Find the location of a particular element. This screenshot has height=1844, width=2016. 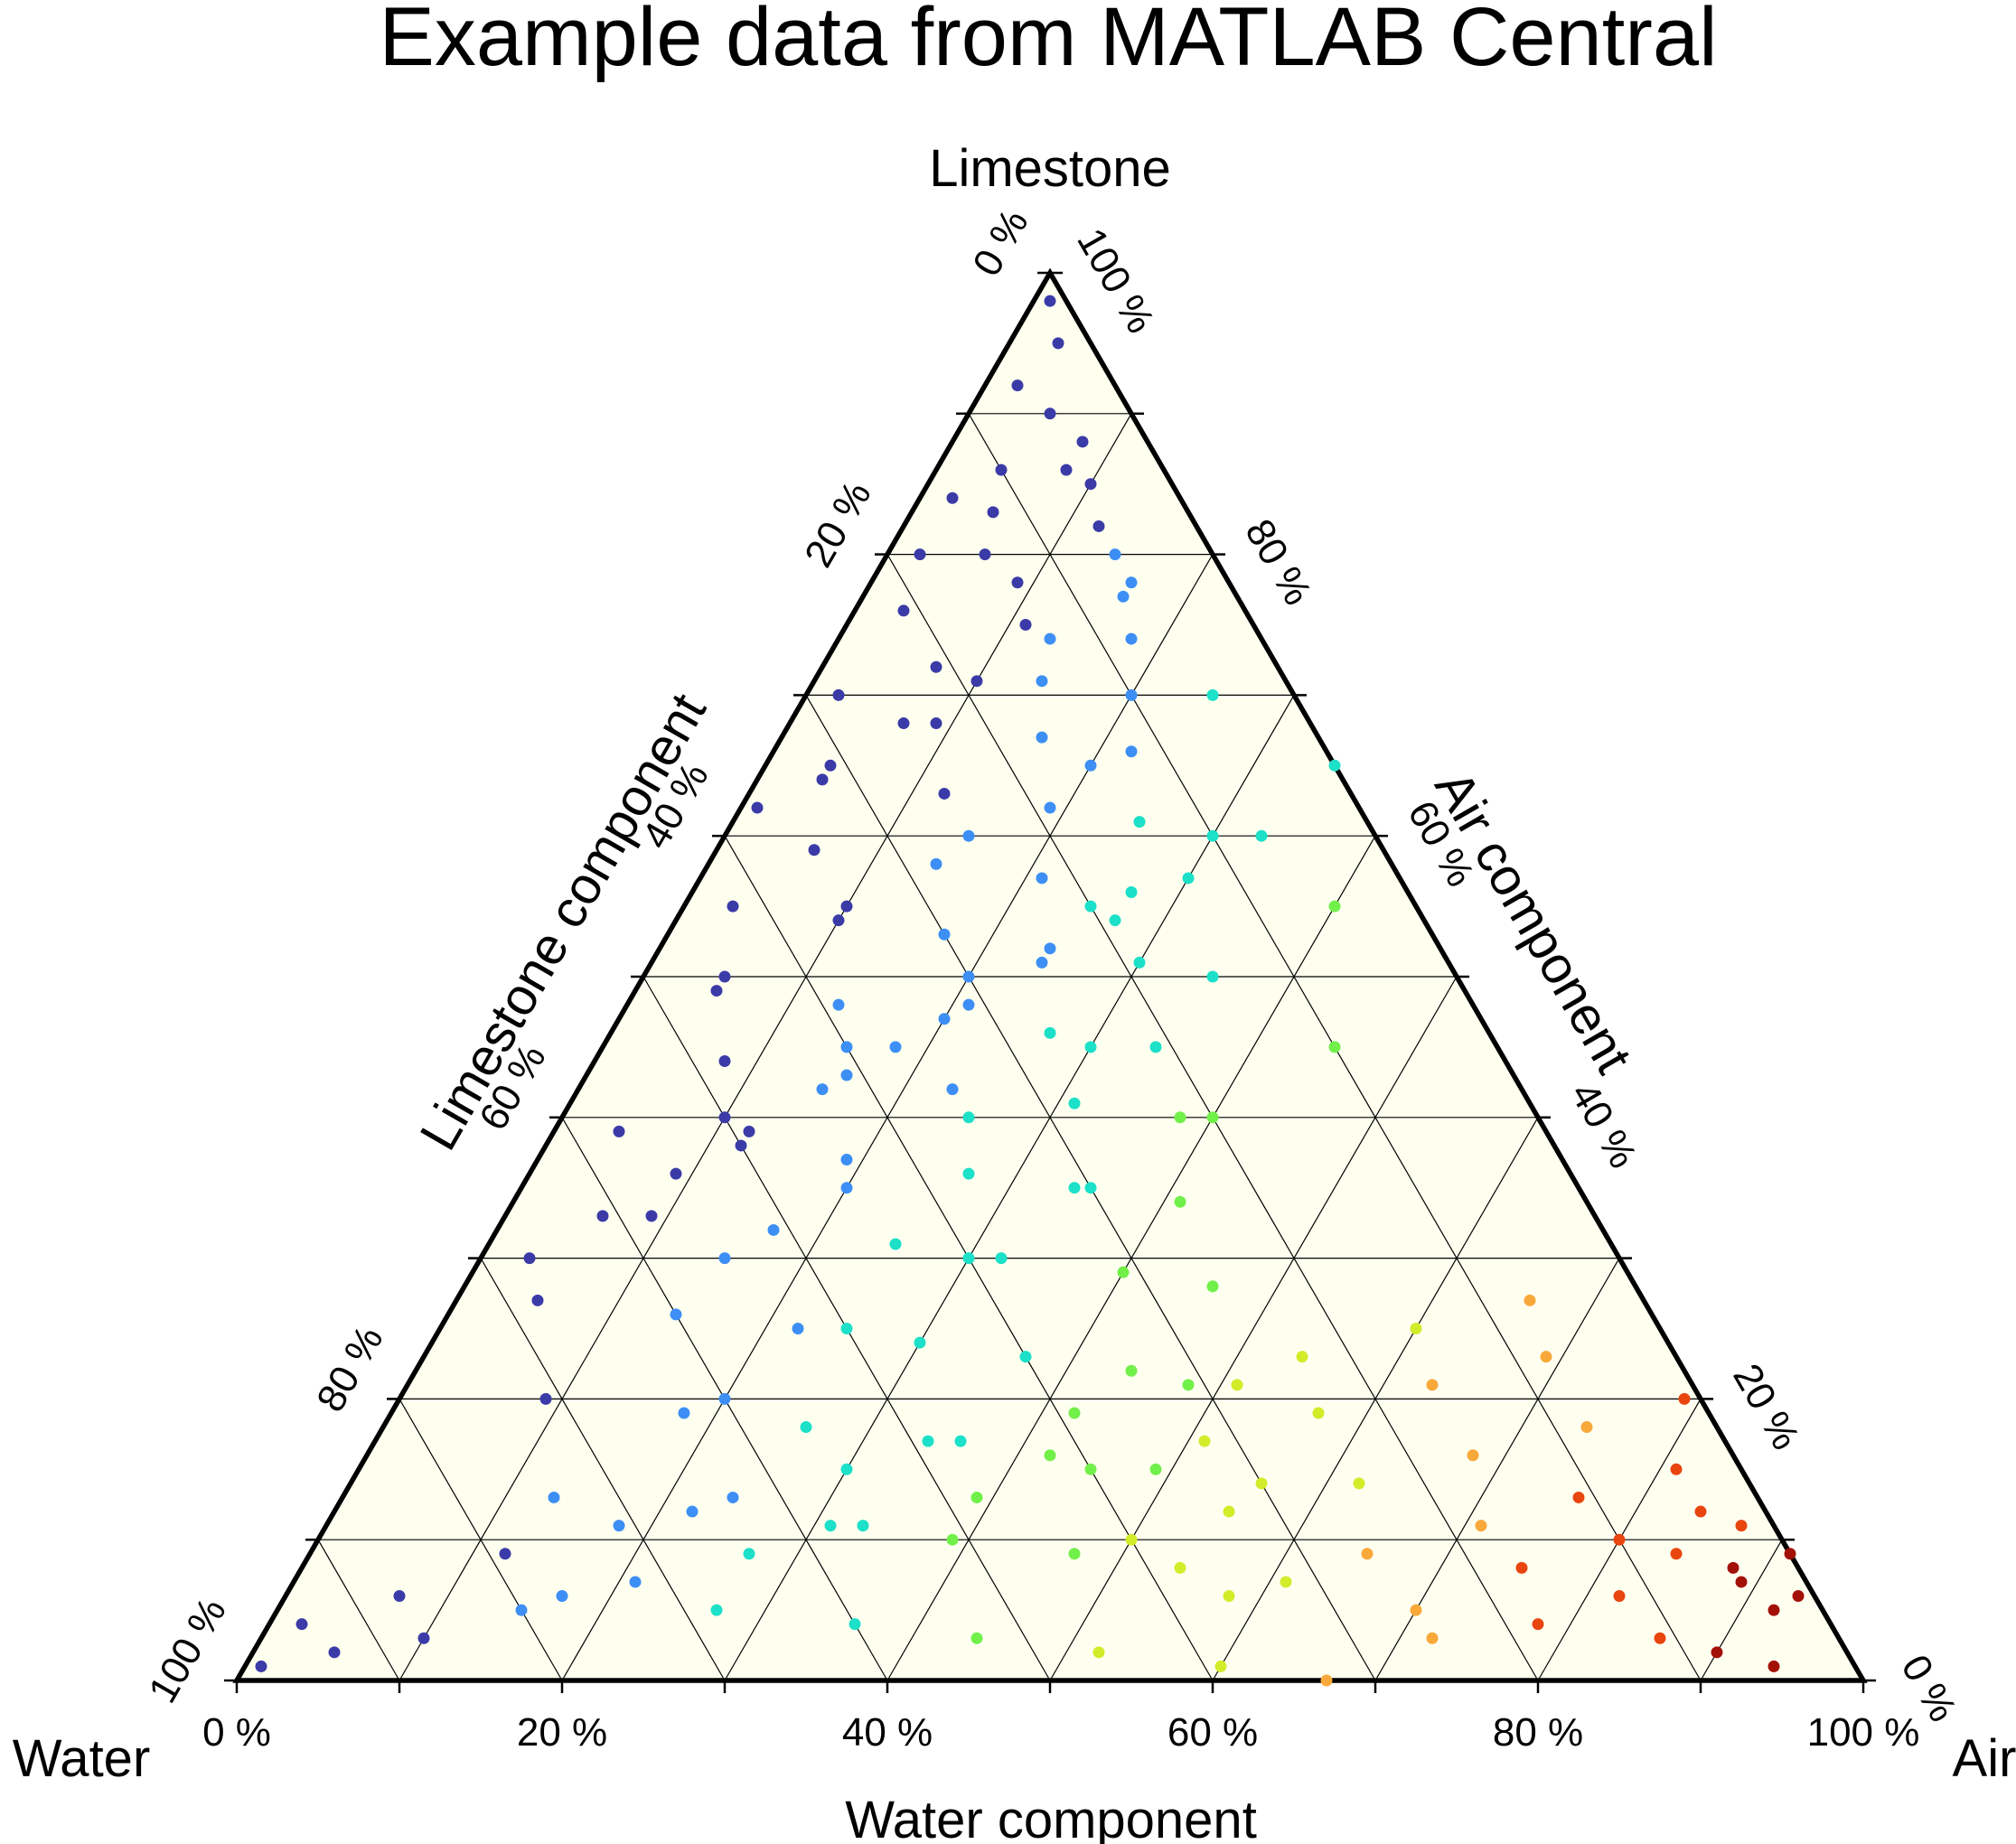

chart-title: Example data from MATLAB Central is located at coordinates (1048, 41).